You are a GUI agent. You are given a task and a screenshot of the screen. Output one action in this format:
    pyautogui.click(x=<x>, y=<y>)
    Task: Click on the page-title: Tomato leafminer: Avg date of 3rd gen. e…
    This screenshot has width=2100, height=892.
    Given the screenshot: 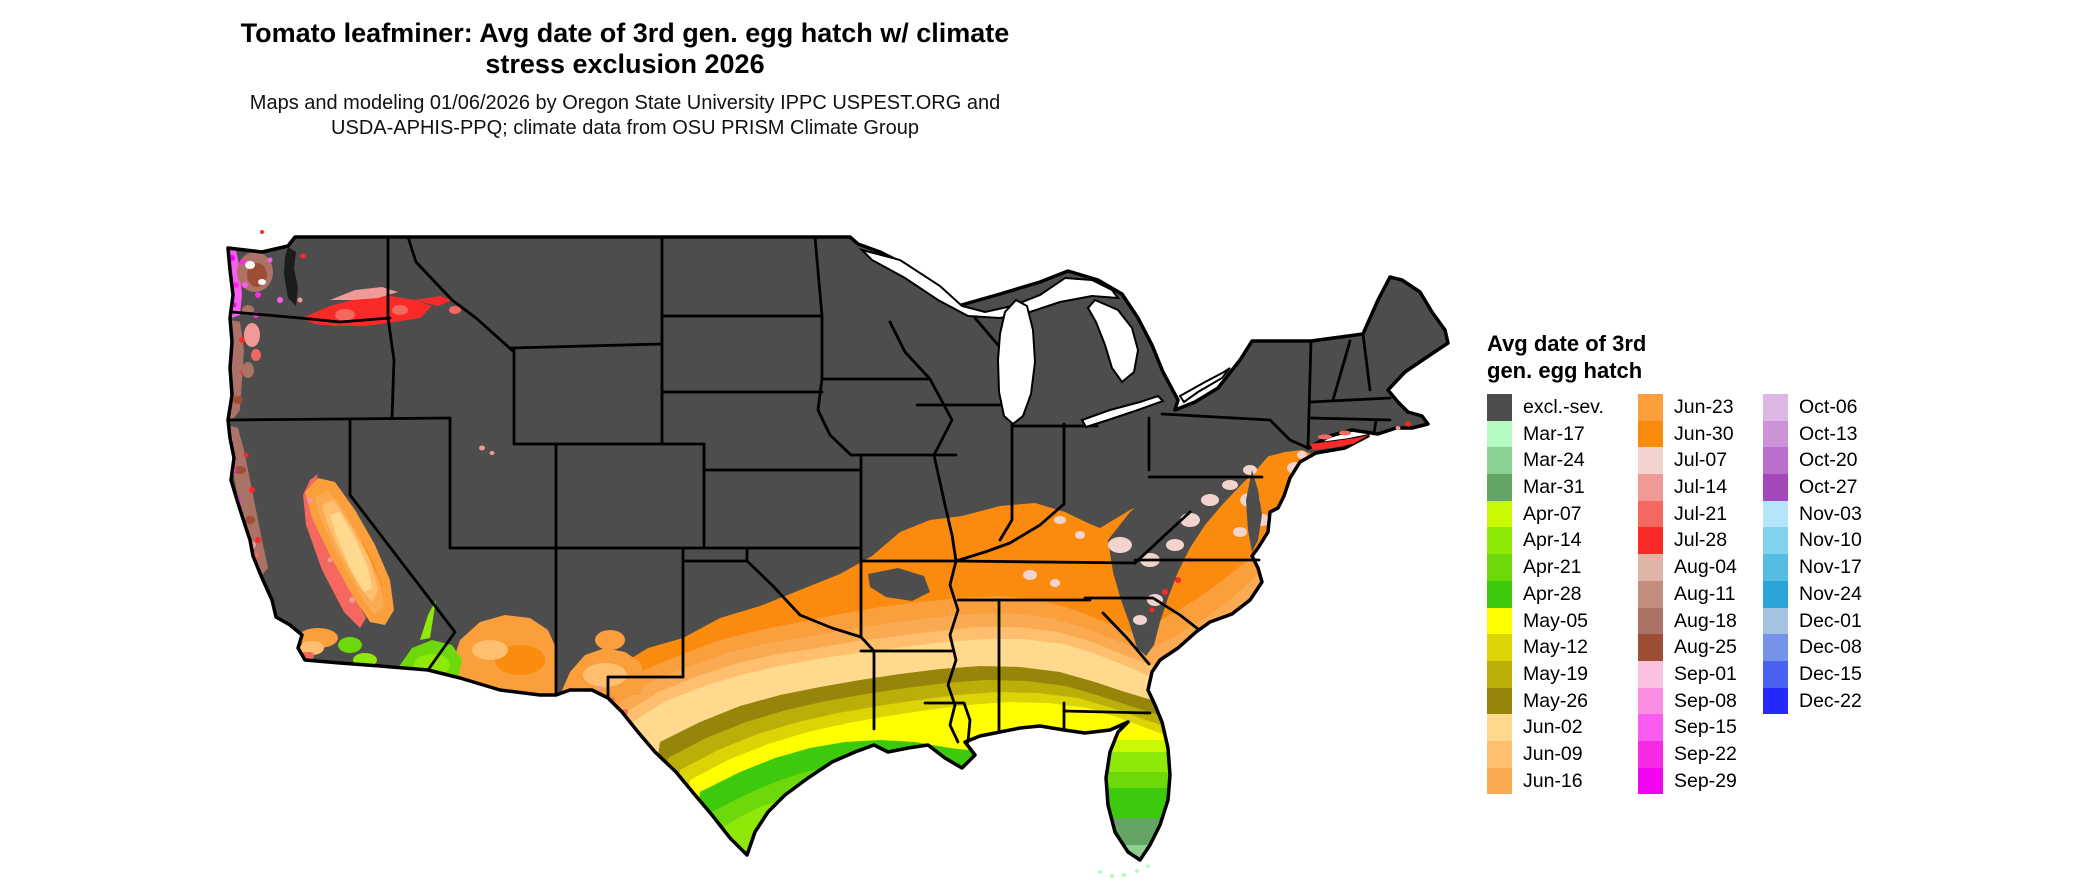 What is the action you would take?
    pyautogui.click(x=625, y=49)
    